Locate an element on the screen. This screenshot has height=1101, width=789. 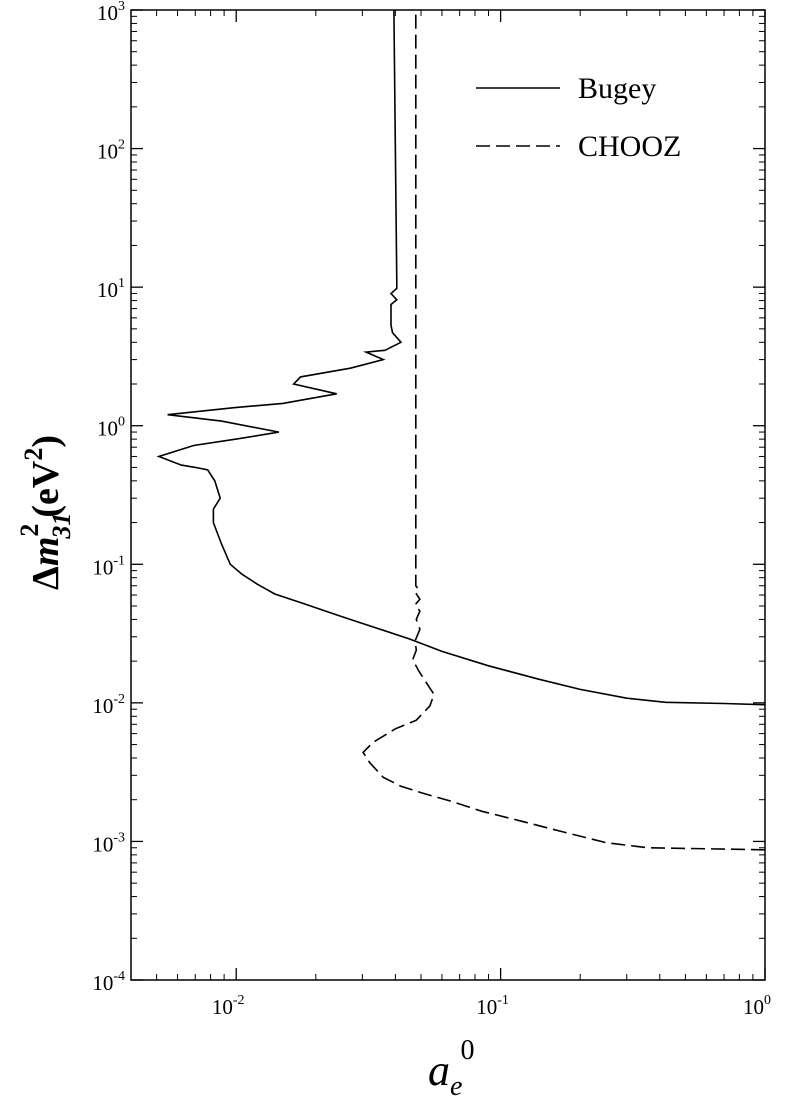
y-tick-label: 10⁻¹ is located at coordinates (108, 566).